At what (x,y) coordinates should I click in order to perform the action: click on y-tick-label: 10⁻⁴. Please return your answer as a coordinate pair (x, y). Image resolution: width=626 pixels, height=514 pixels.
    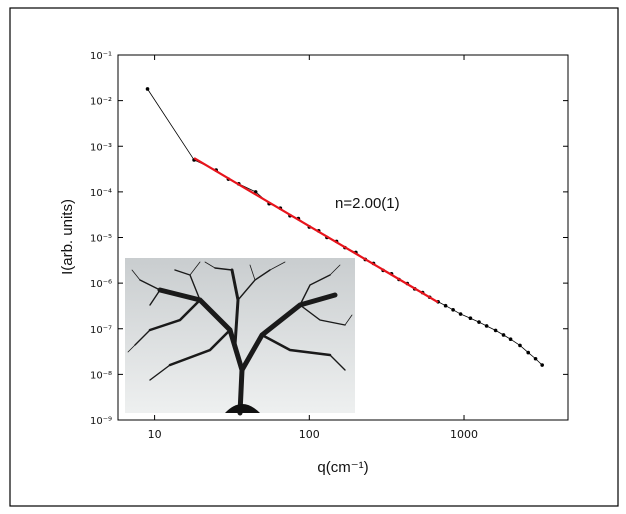
    Looking at the image, I should click on (101, 193).